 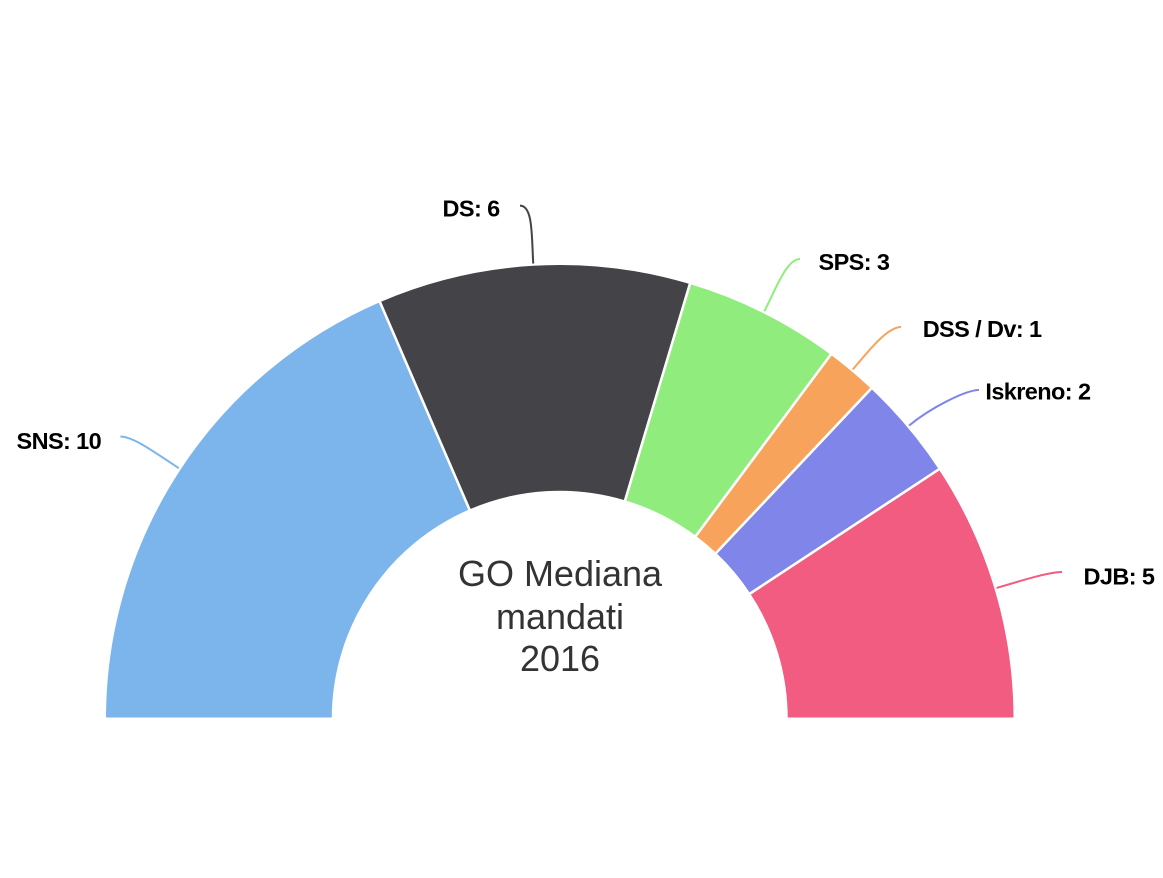 What do you see at coordinates (472, 209) in the screenshot?
I see `svg-text: DS: 6` at bounding box center [472, 209].